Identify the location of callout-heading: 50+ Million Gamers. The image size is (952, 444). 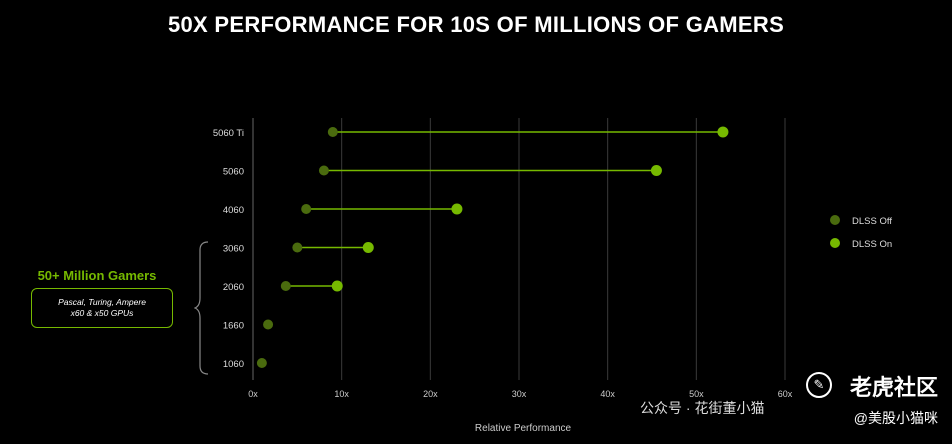
(97, 275).